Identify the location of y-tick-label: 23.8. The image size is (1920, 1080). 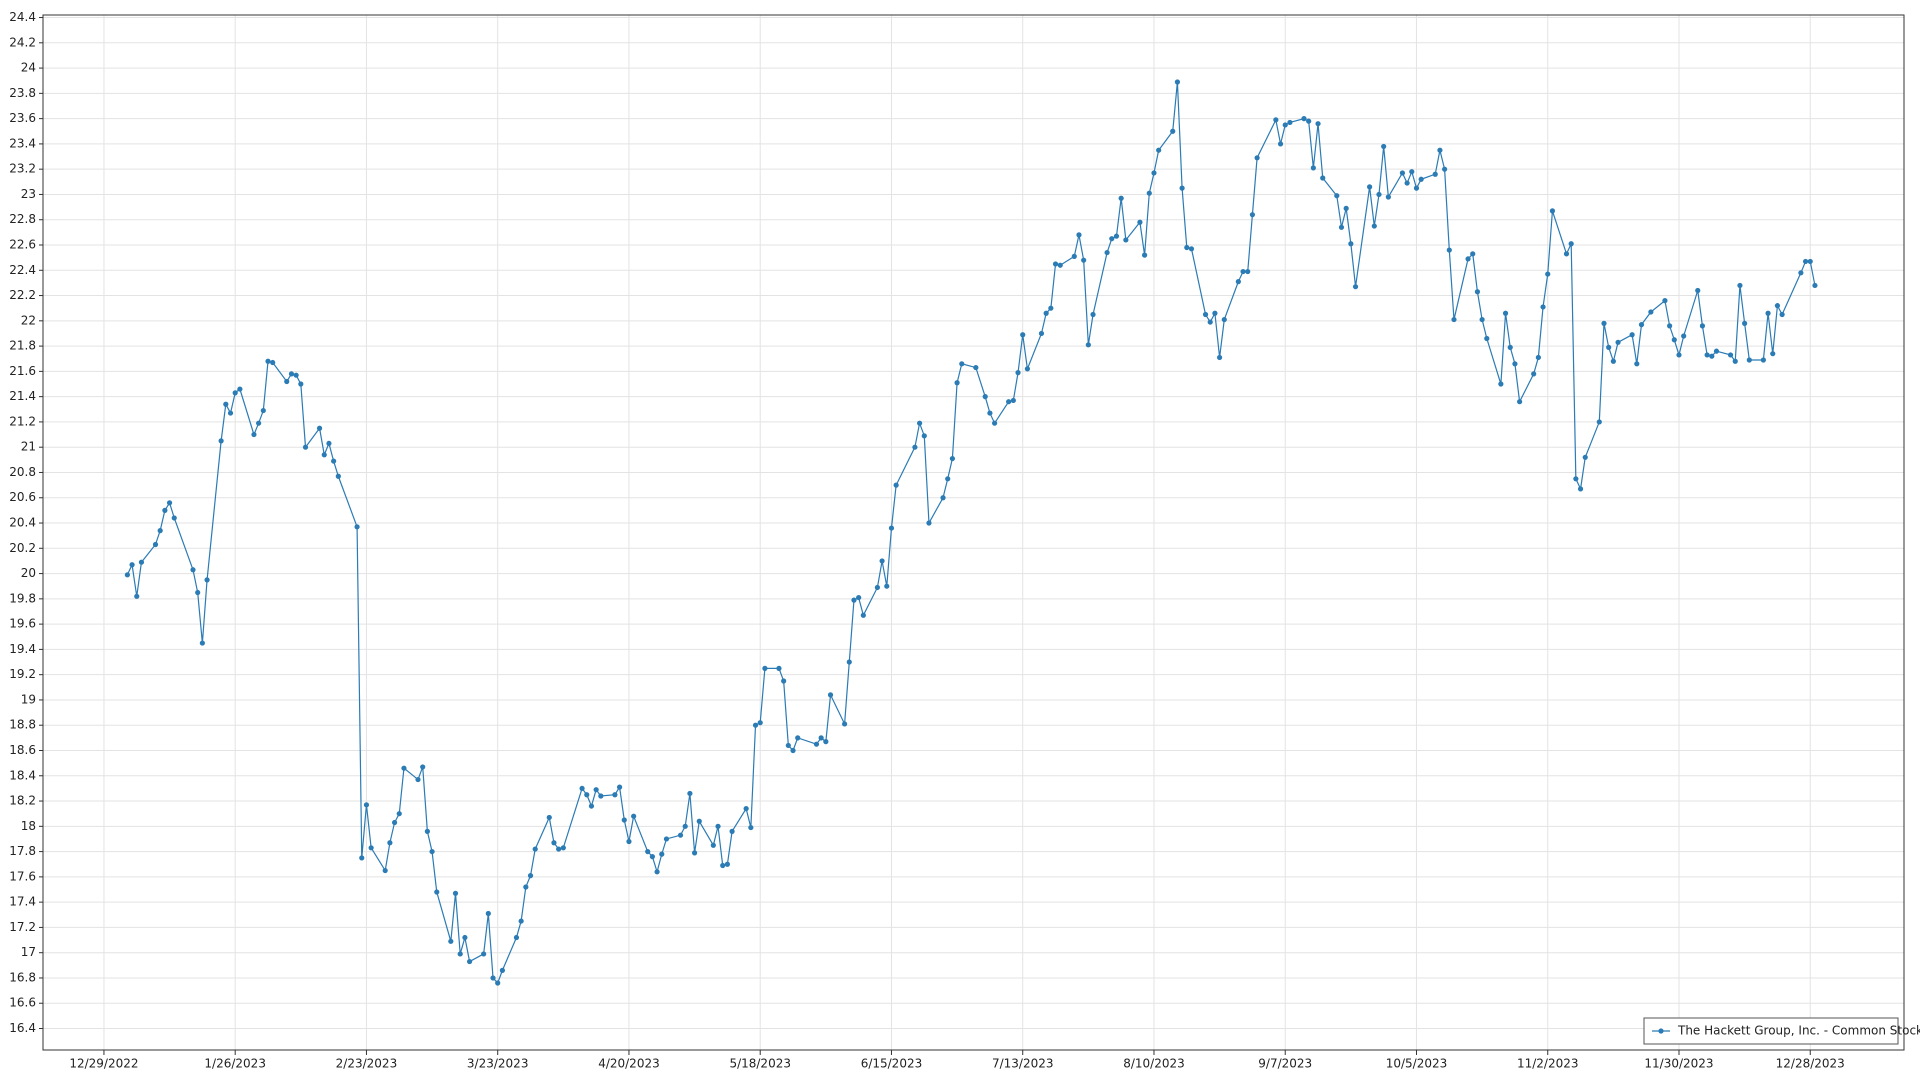
(22, 93).